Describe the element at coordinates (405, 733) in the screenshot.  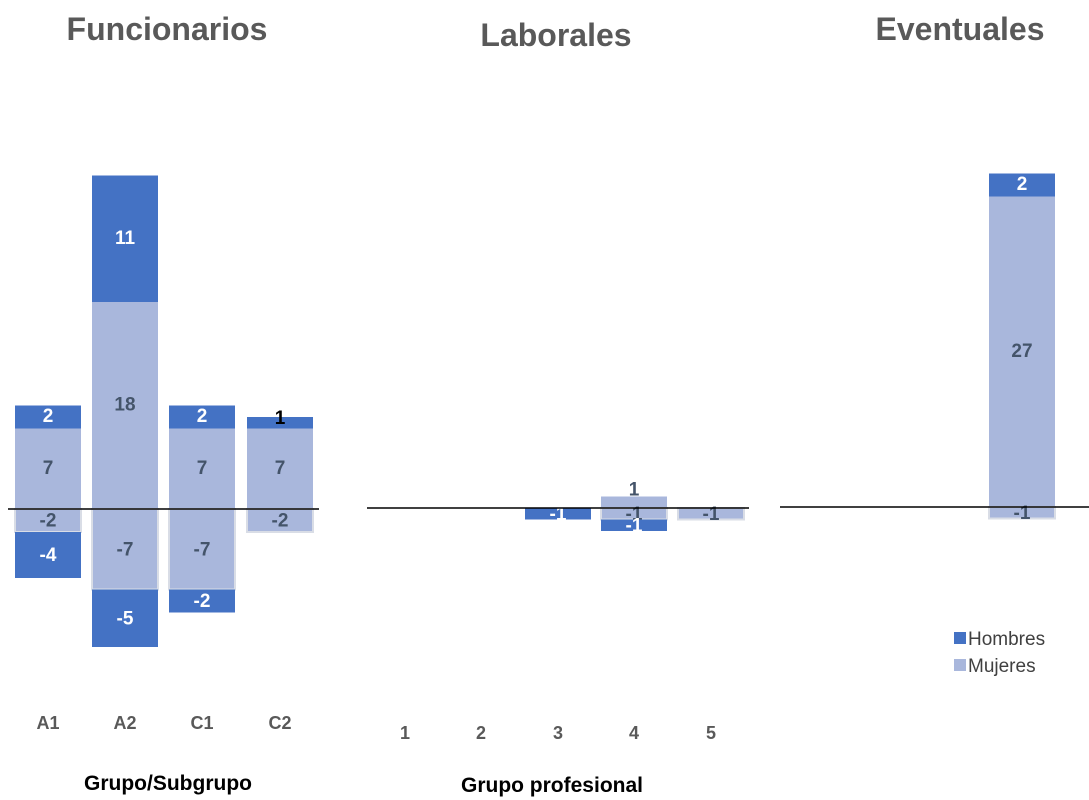
I see `tick-label-1-0: 1` at that location.